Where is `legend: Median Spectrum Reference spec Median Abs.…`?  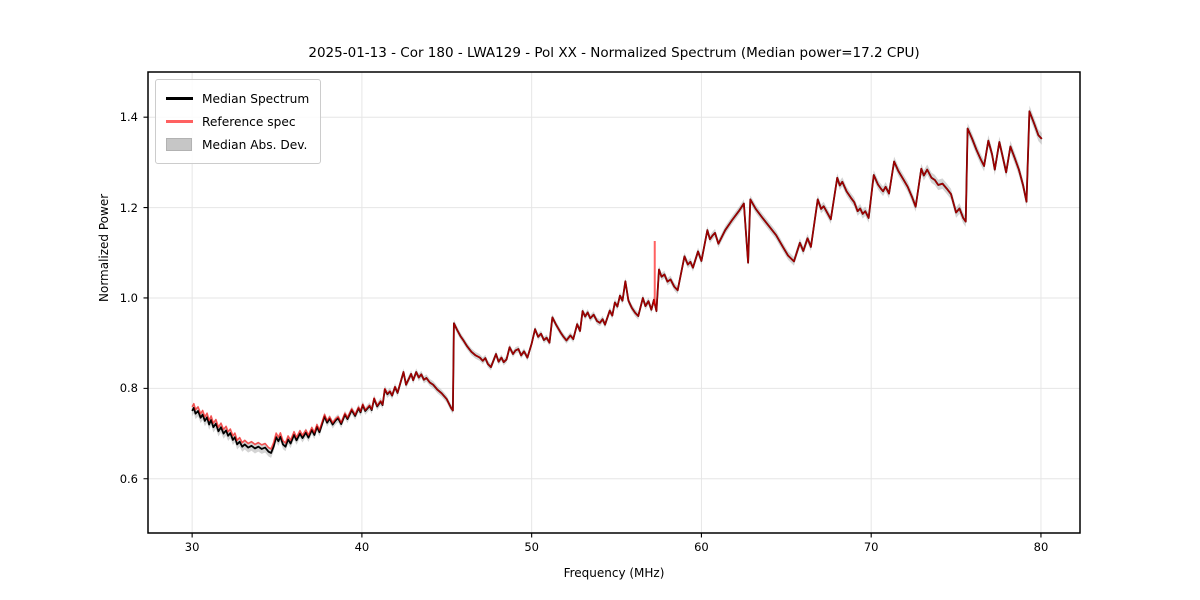 legend: Median Spectrum Reference spec Median Abs.… is located at coordinates (238, 121).